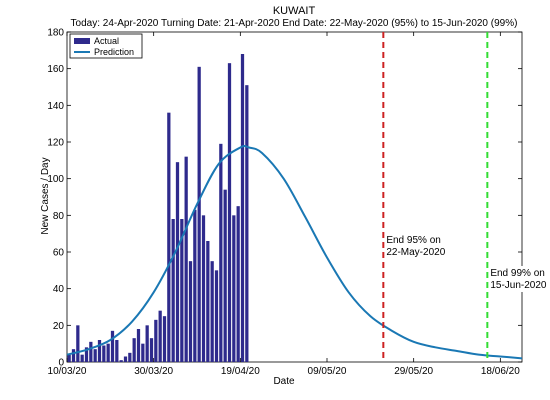 Image resolution: width=550 pixels, height=400 pixels. I want to click on legend-swatch-actual, so click(82, 41).